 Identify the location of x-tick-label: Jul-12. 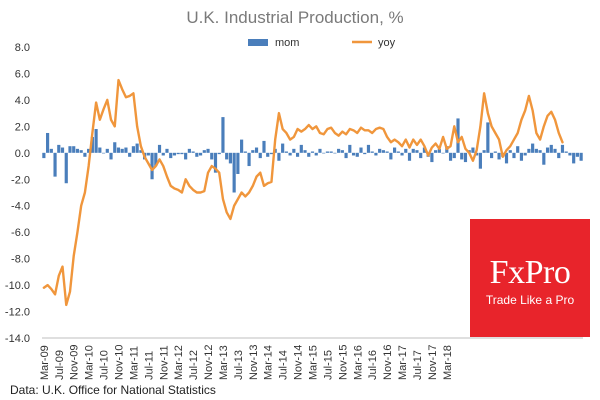
(194, 365).